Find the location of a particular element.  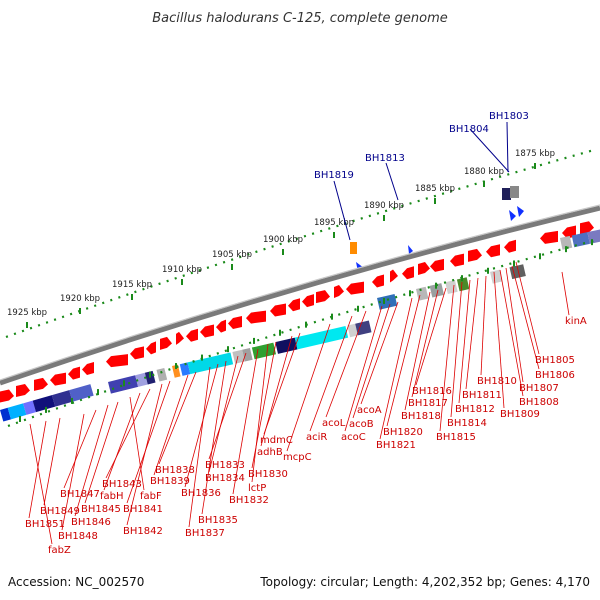

gene-label-lower: BH1808 is located at coordinates (539, 402).